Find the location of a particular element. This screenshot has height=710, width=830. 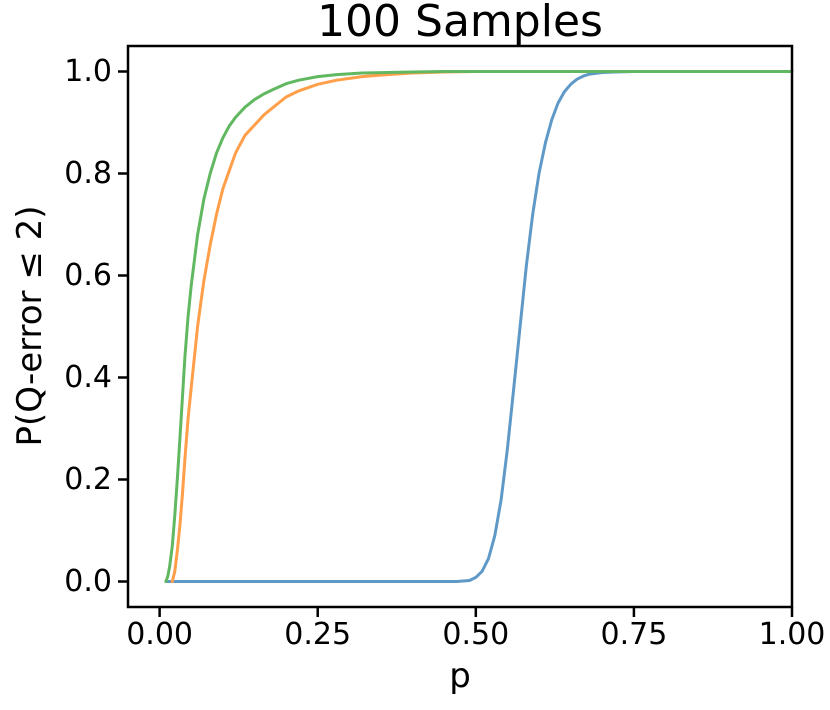

x-tick-label: 0.75 is located at coordinates (634, 634).